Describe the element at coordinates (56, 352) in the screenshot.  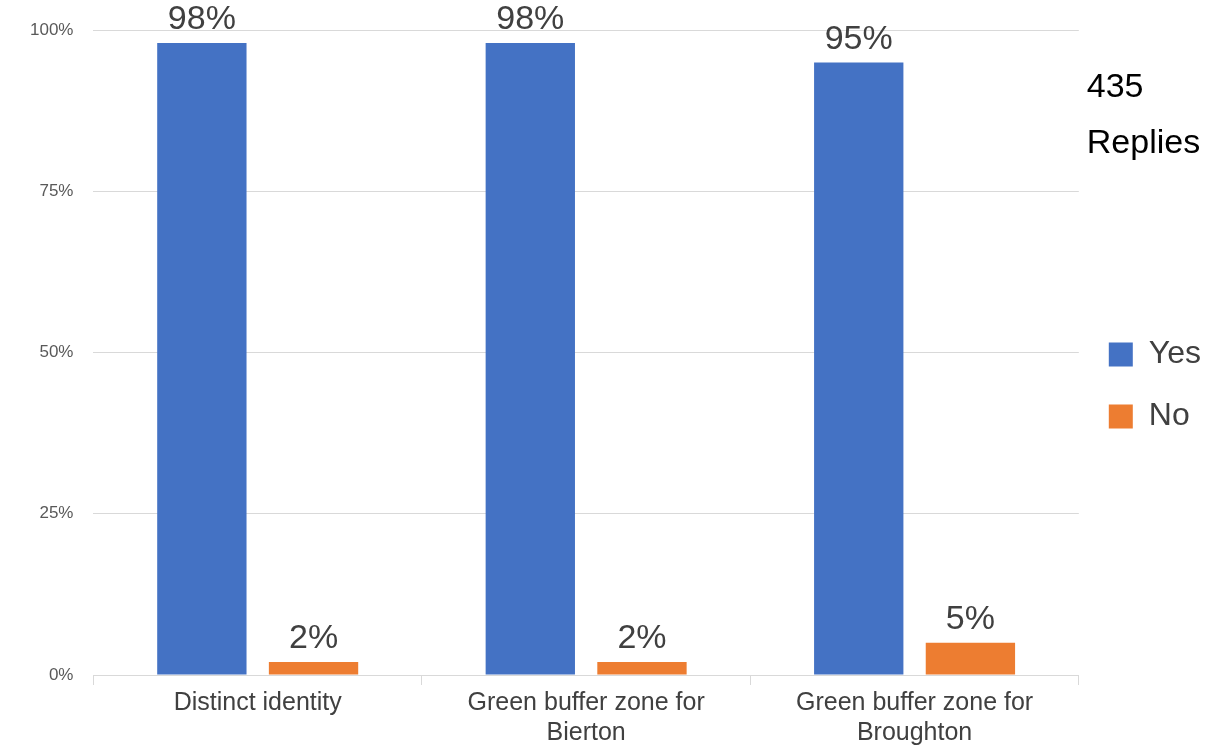
I see `y-tick-label: 50%` at that location.